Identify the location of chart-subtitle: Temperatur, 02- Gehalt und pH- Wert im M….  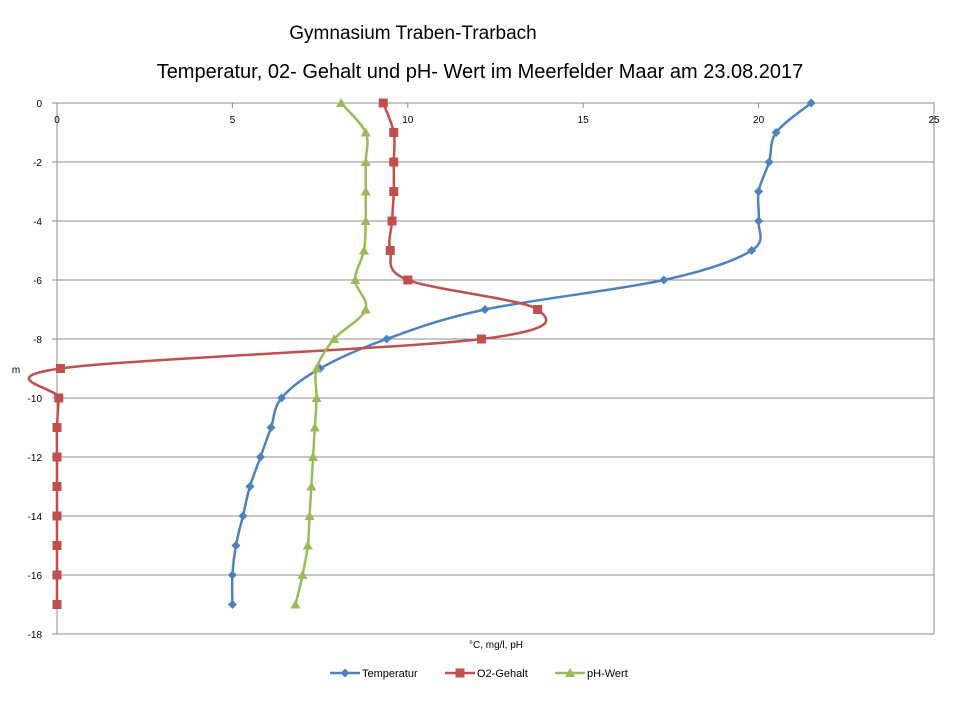
(480, 72).